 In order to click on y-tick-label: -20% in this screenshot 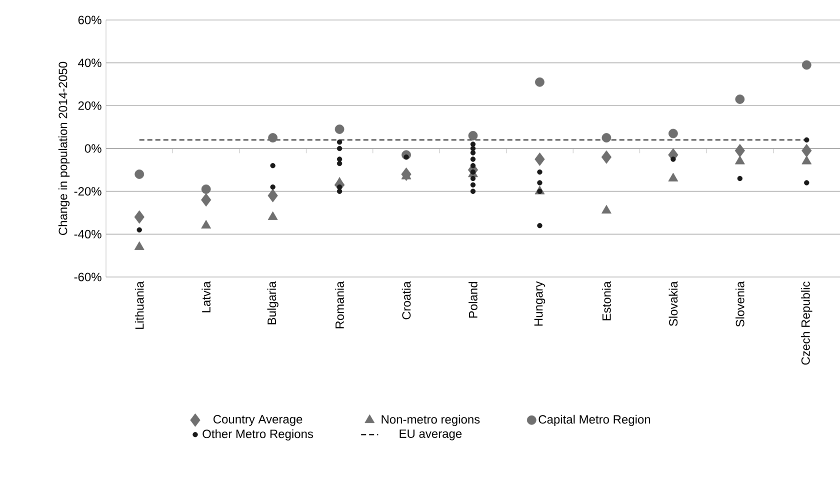, I will do `click(88, 191)`.